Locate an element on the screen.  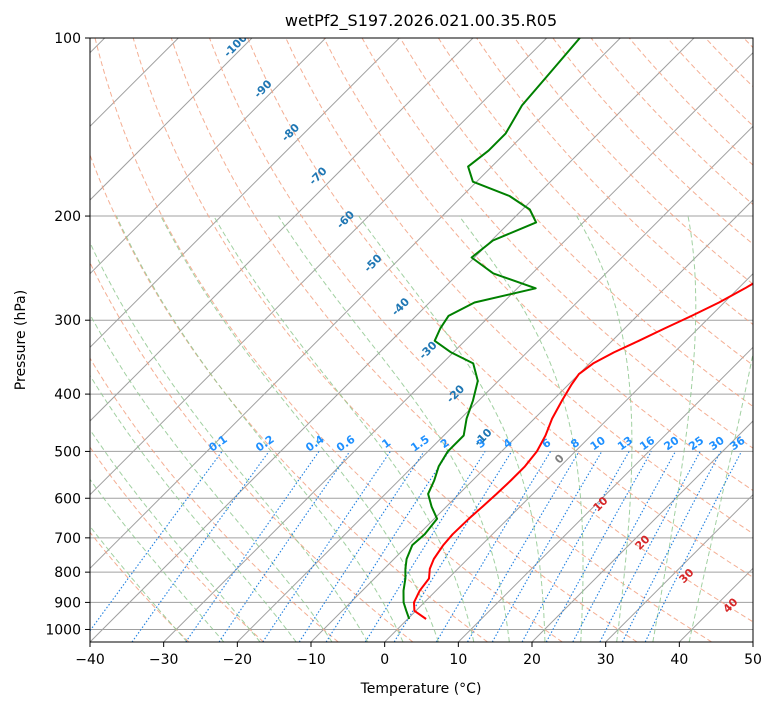
mixing-ratio-label: 4 is located at coordinates (508, 443).